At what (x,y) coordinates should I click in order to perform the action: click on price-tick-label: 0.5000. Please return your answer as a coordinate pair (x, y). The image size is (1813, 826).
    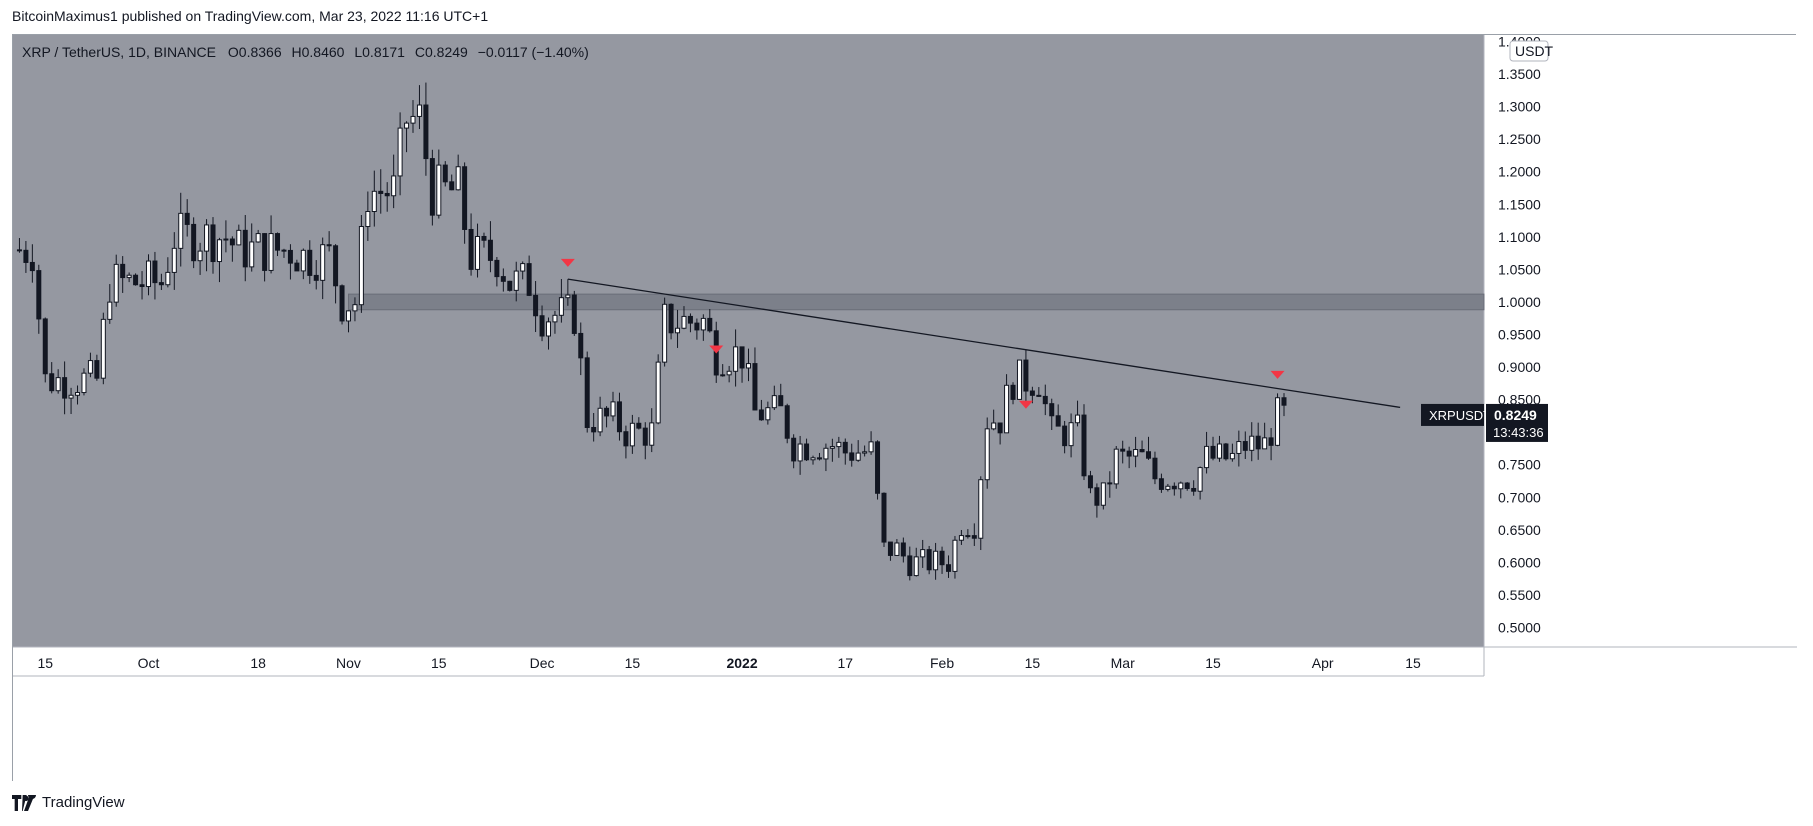
    Looking at the image, I should click on (1519, 627).